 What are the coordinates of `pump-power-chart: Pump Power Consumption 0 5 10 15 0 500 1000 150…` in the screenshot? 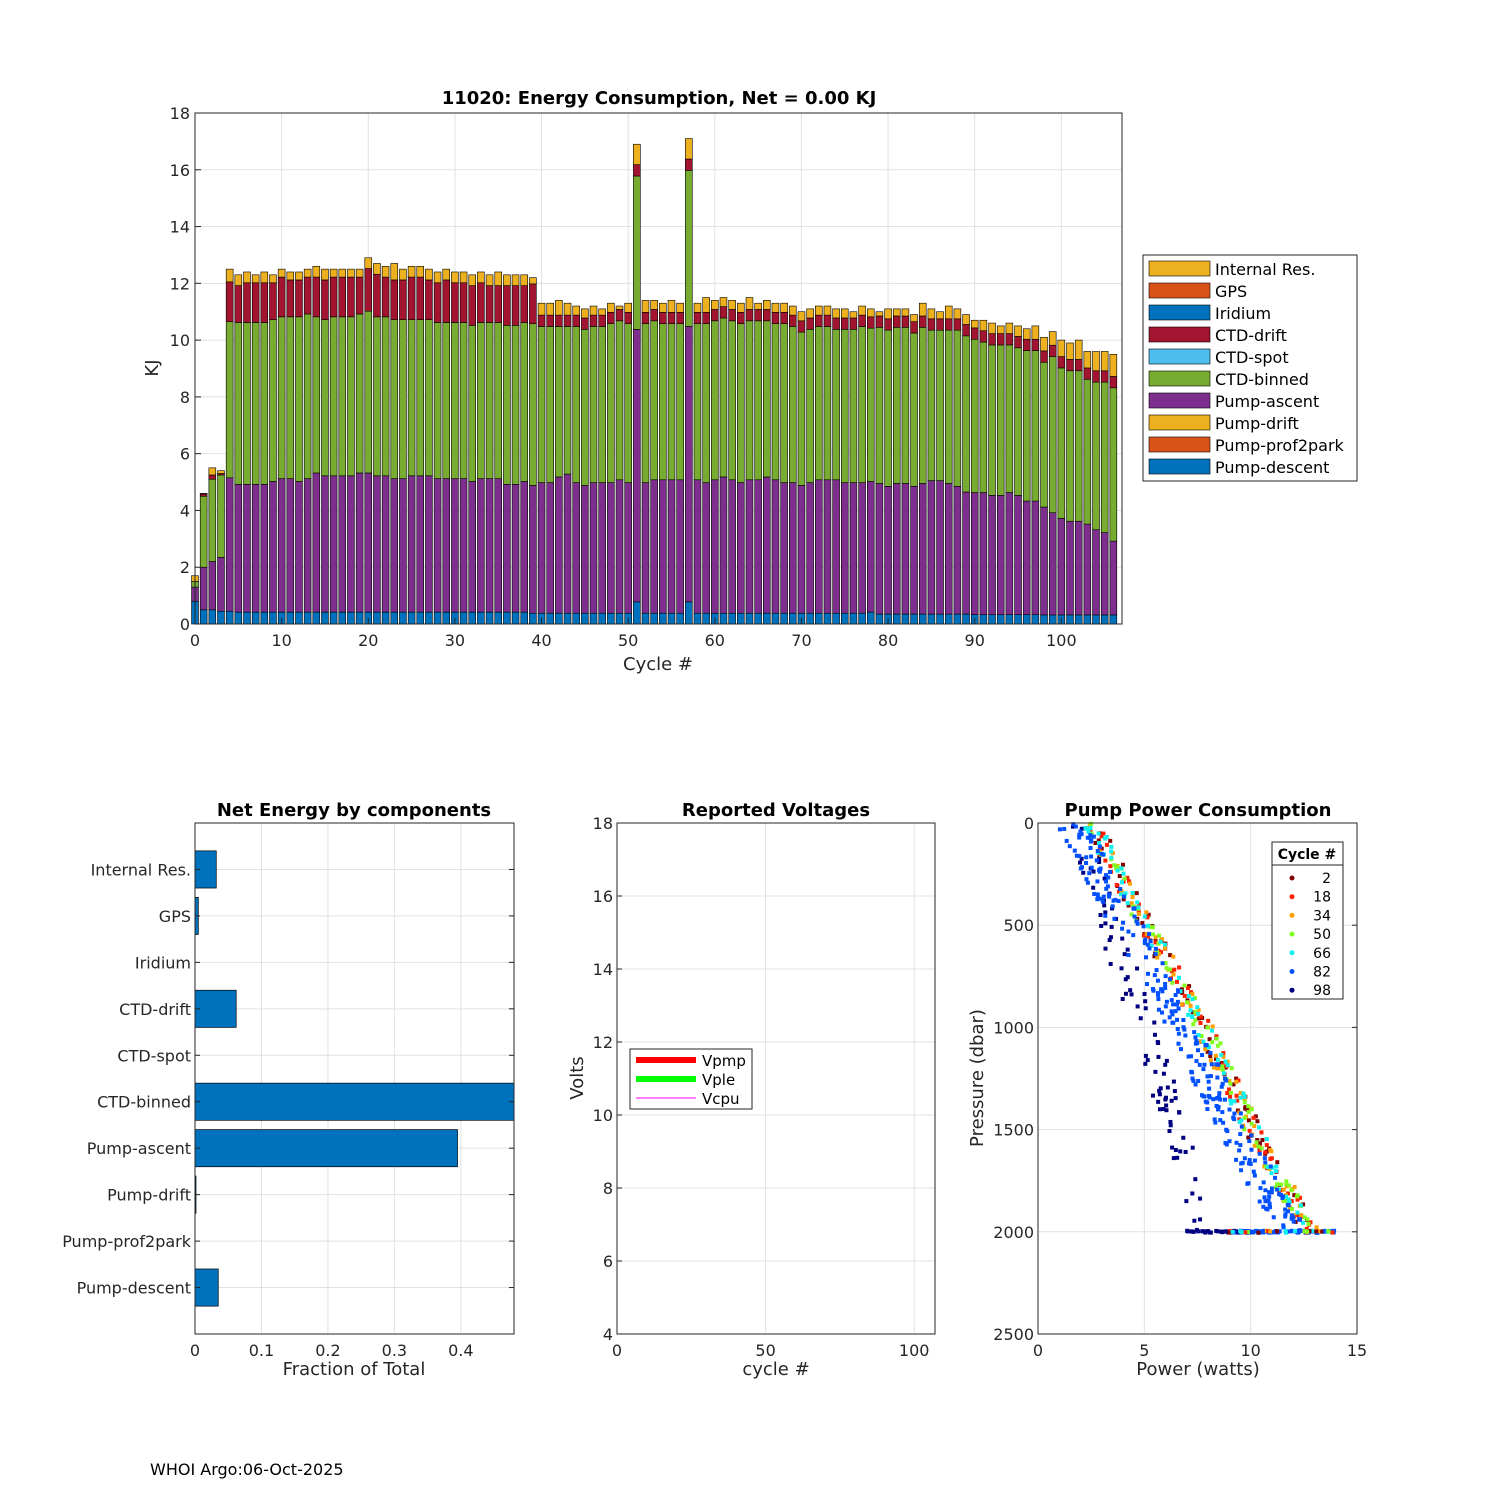 It's located at (1167, 1090).